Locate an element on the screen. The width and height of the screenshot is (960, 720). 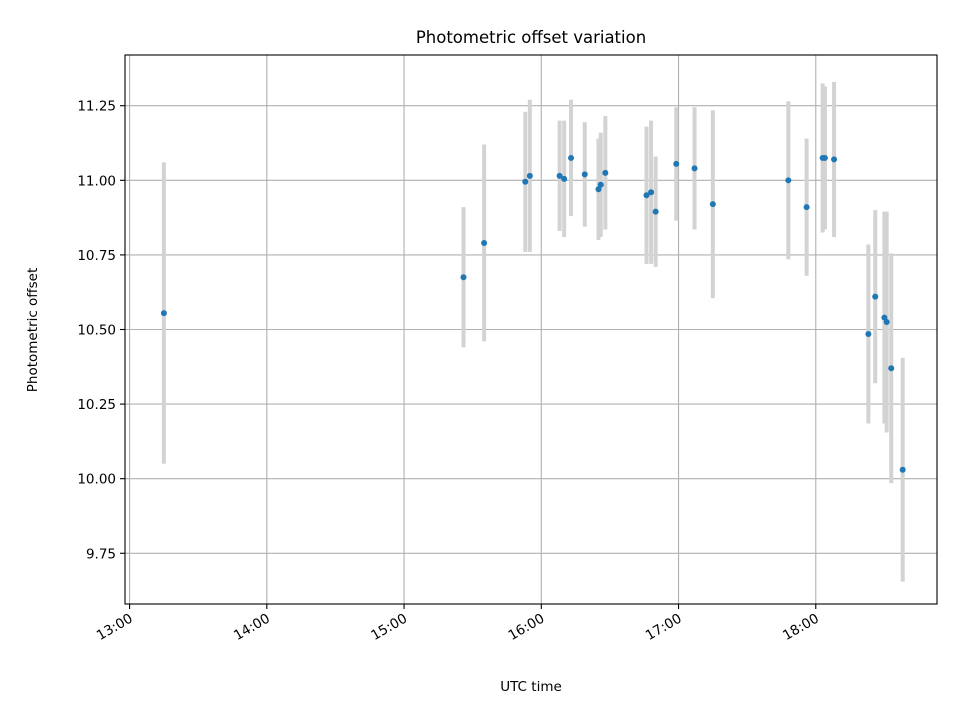
x-tick-label: 13:00 is located at coordinates (115, 627).